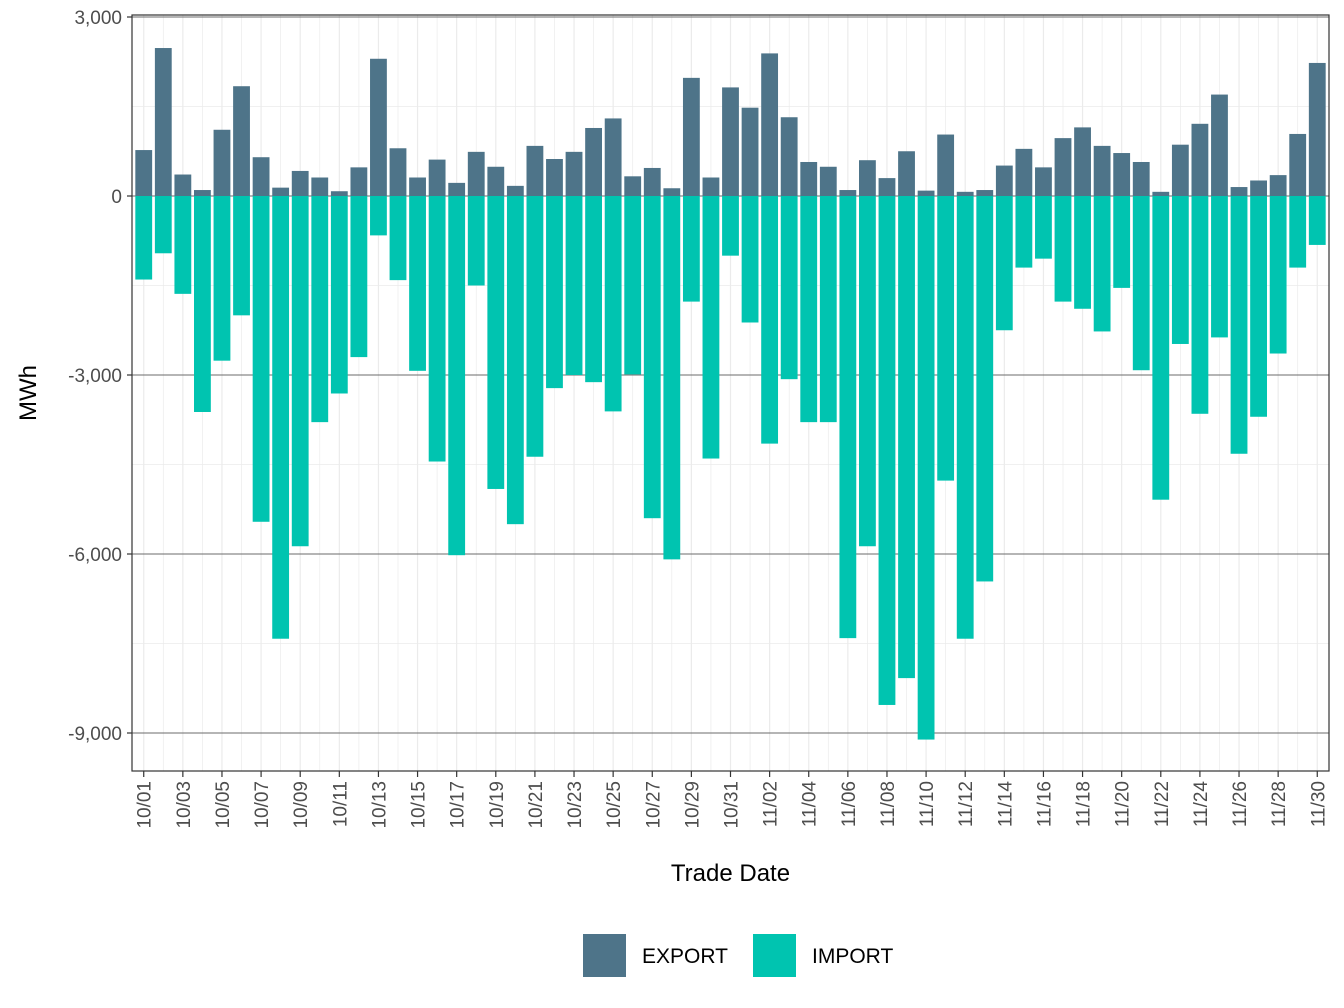 The height and width of the screenshot is (1008, 1344). What do you see at coordinates (419, 805) in the screenshot?
I see `x-tick-label: 10/15` at bounding box center [419, 805].